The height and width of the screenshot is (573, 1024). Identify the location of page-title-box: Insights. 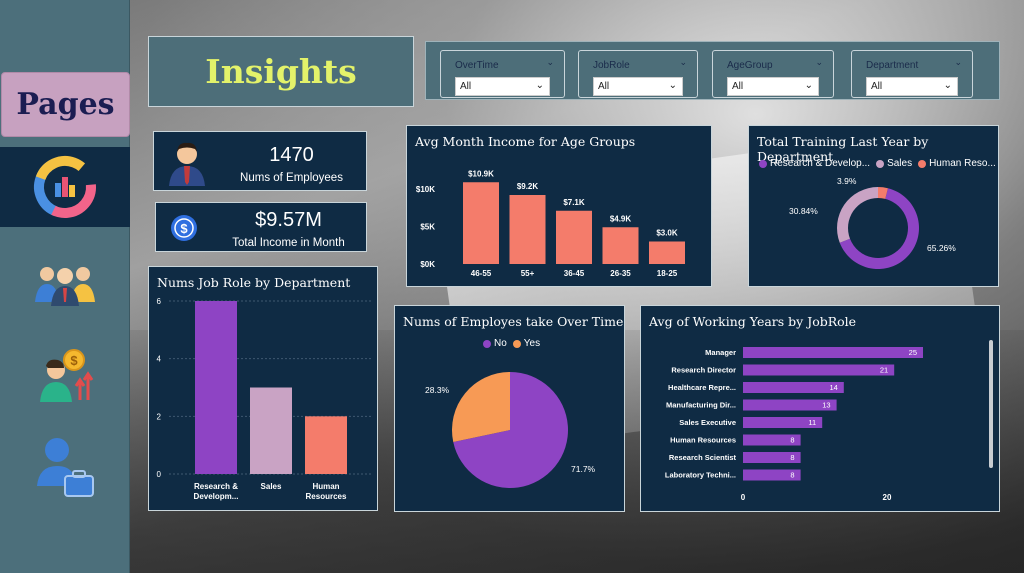
(281, 71).